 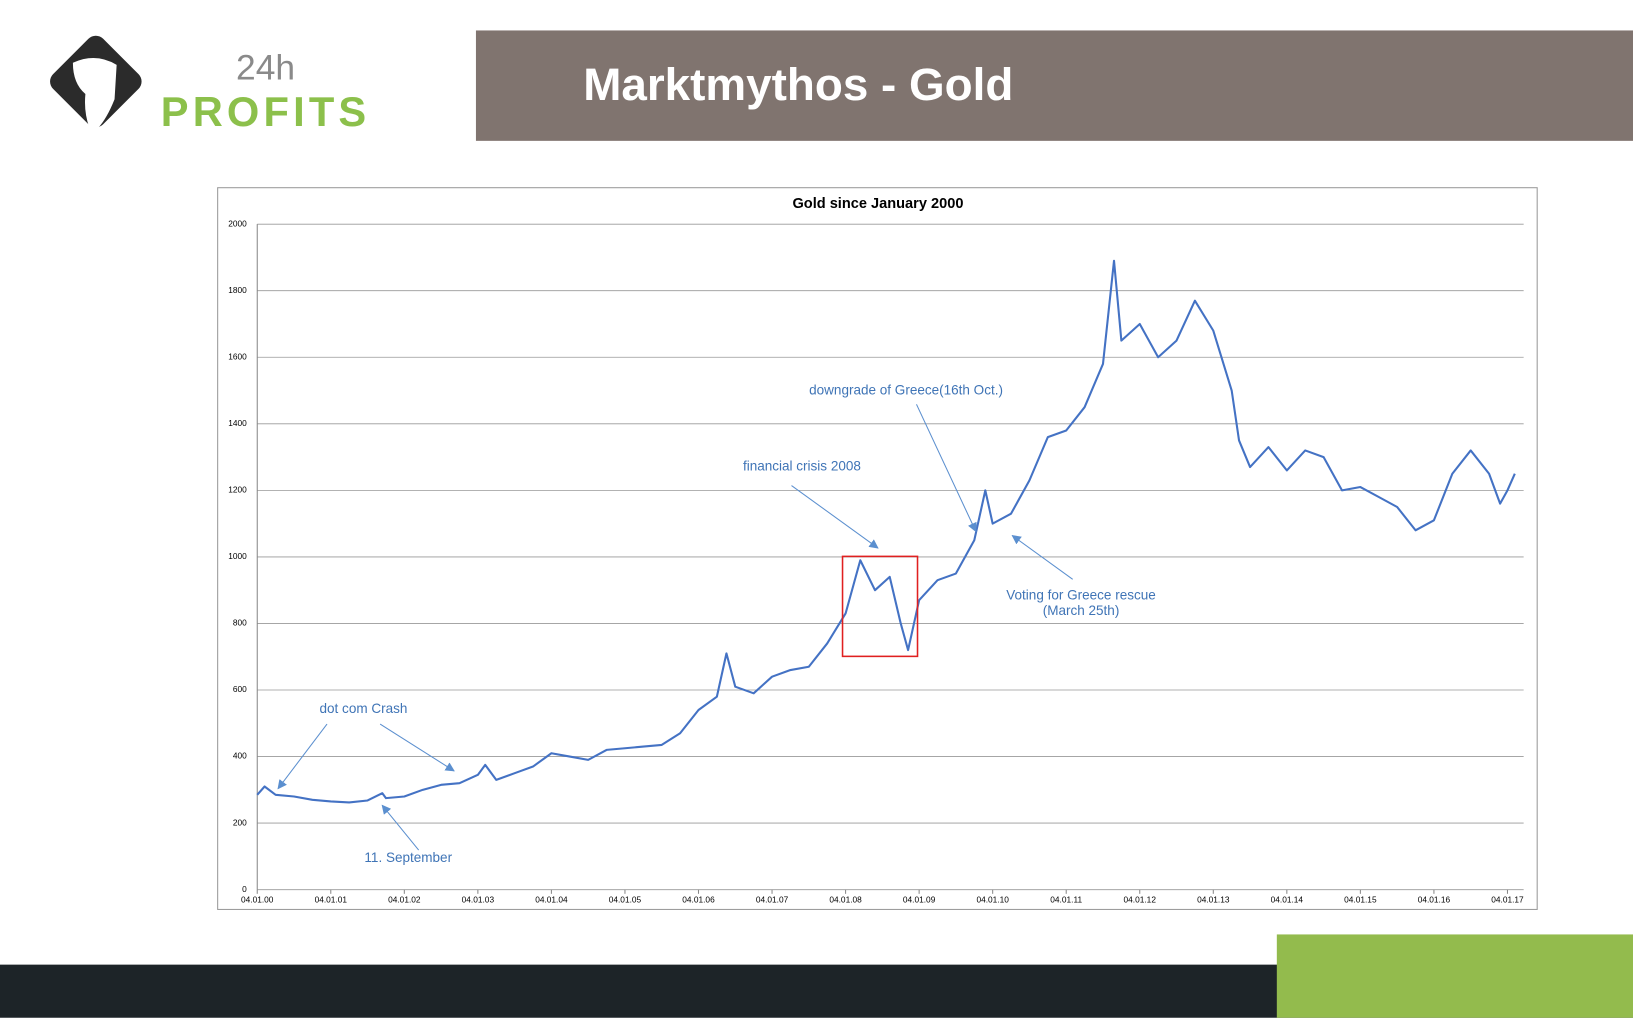 What do you see at coordinates (880, 606) in the screenshot?
I see `highlight-box` at bounding box center [880, 606].